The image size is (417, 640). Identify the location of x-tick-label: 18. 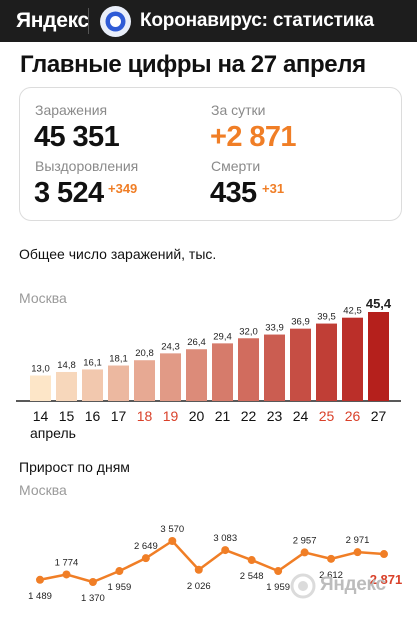
(145, 416).